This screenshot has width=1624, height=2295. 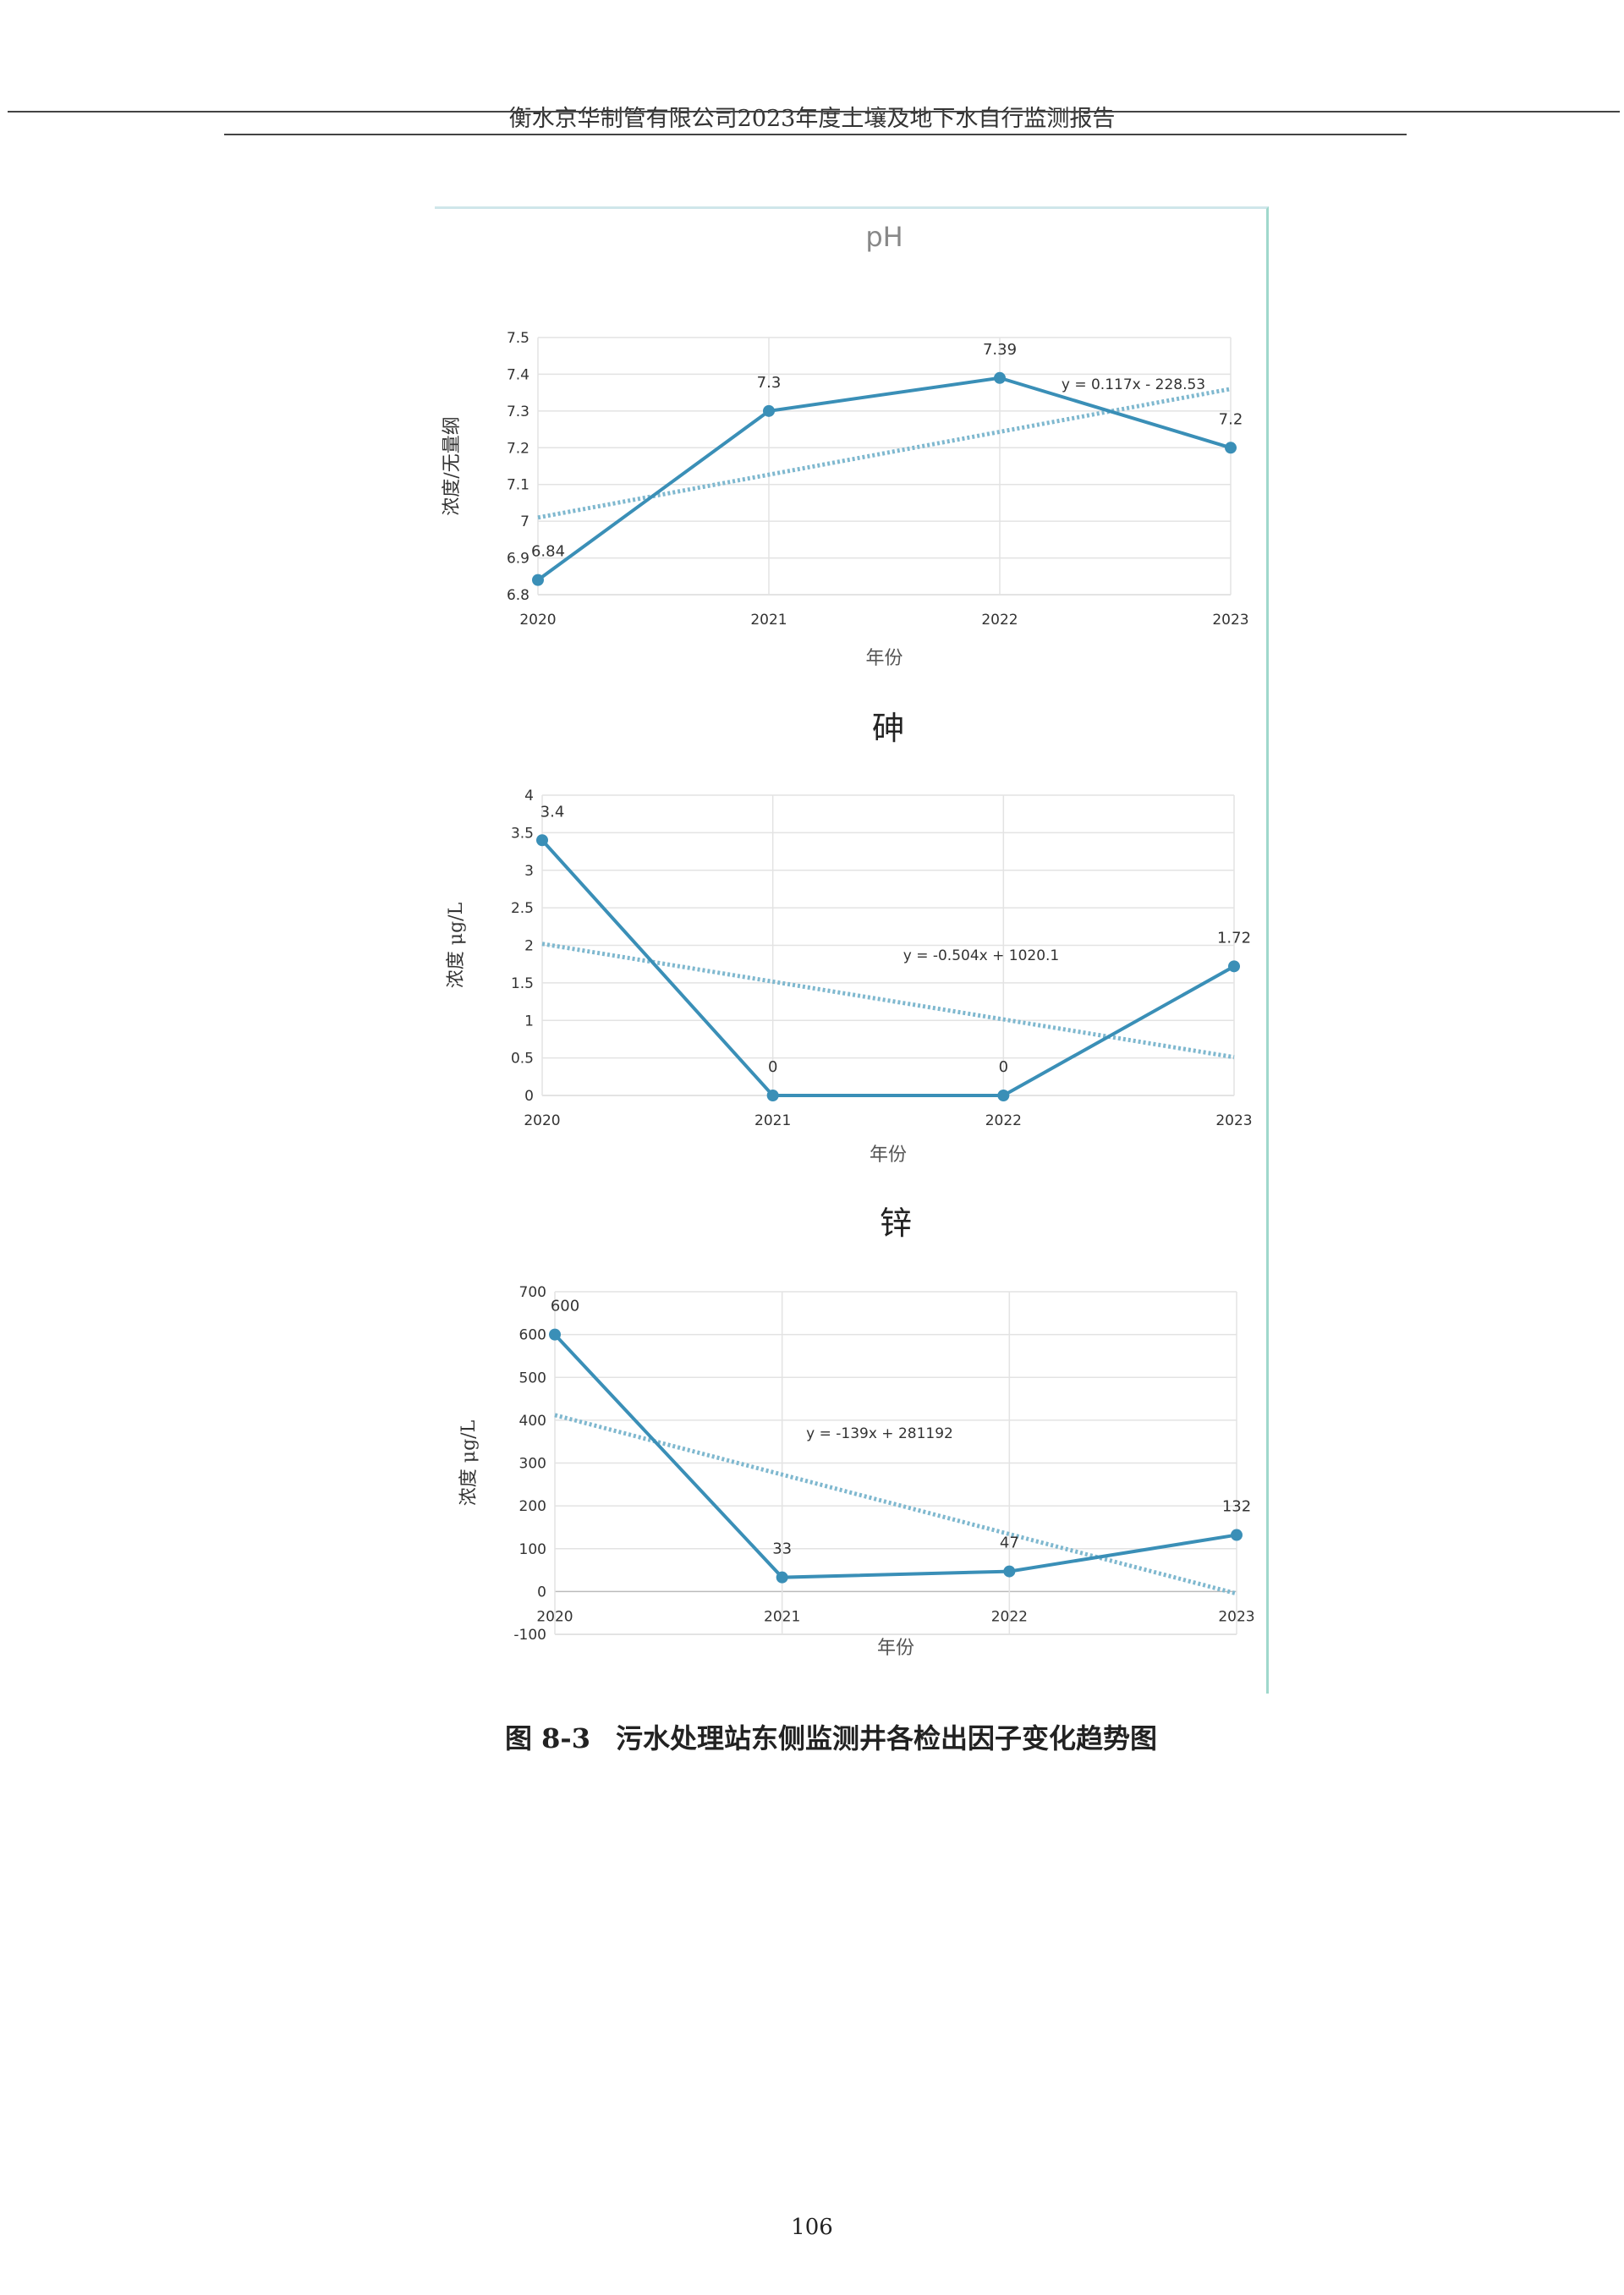 I want to click on y-tick-label: 7.4, so click(x=518, y=375).